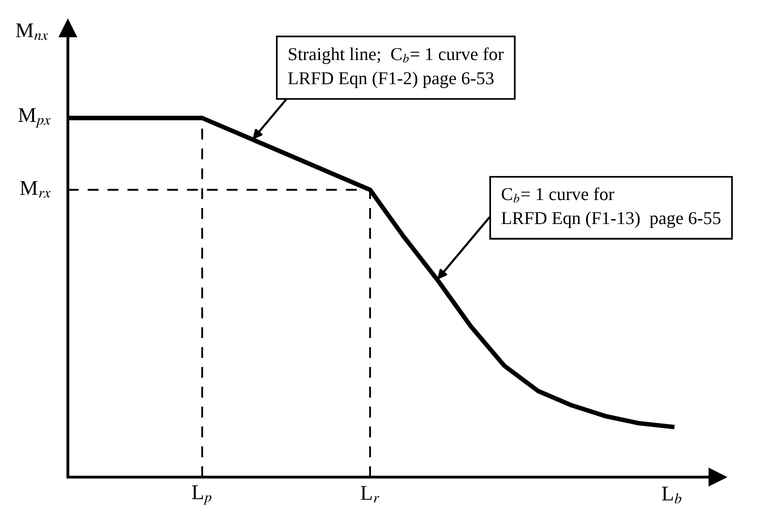  I want to click on x-tick-label: L$_{p}$, so click(202, 495).